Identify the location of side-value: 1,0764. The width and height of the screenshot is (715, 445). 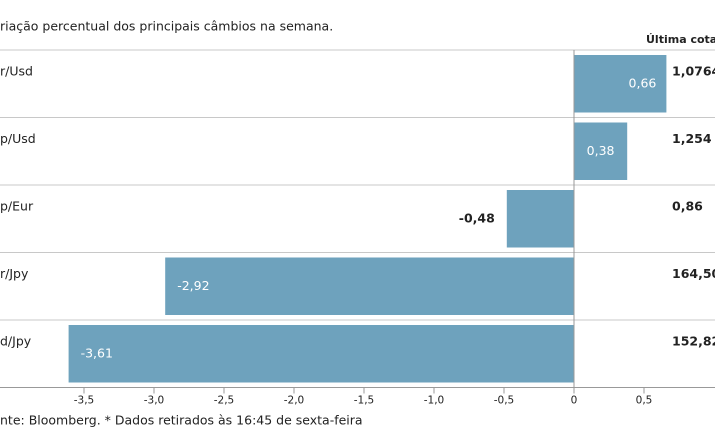
(693, 70).